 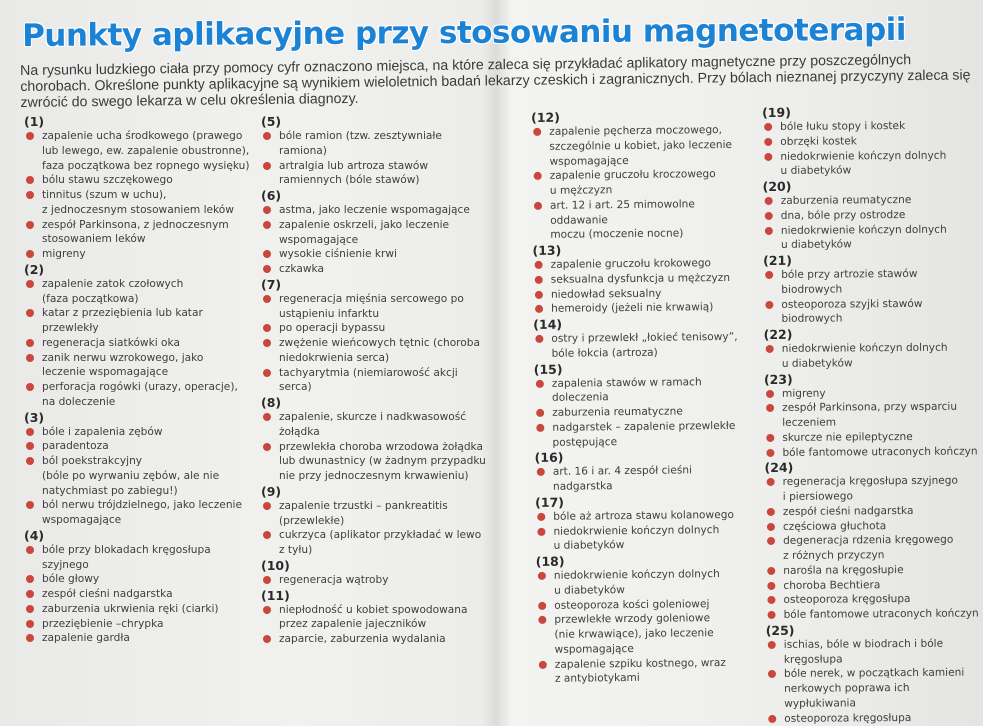 I want to click on list-item: tachyarytmia (niemiarowość akcji serca), so click(x=378, y=381).